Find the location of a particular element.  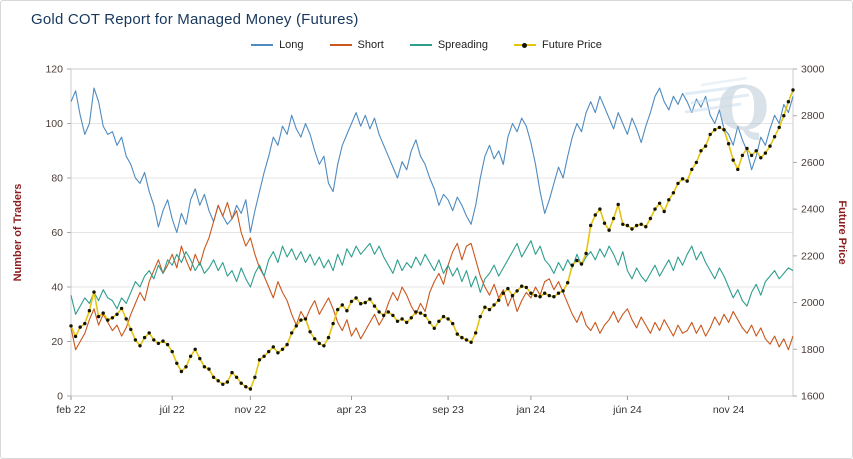

y-right-tick-label: 2600 is located at coordinates (813, 163).